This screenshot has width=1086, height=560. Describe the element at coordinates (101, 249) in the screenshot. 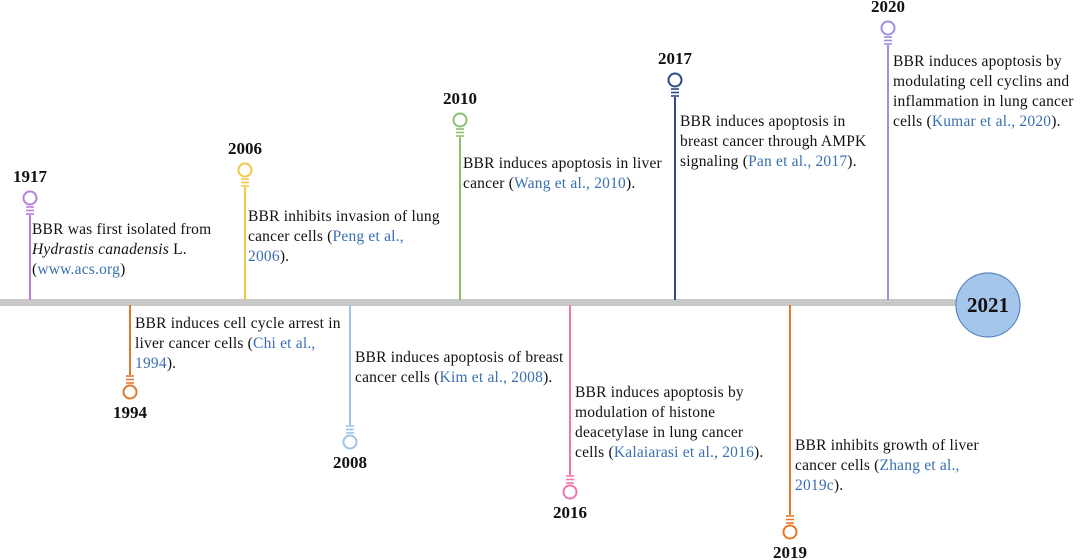

I see `italic-text: Hydrastis canadensis` at that location.